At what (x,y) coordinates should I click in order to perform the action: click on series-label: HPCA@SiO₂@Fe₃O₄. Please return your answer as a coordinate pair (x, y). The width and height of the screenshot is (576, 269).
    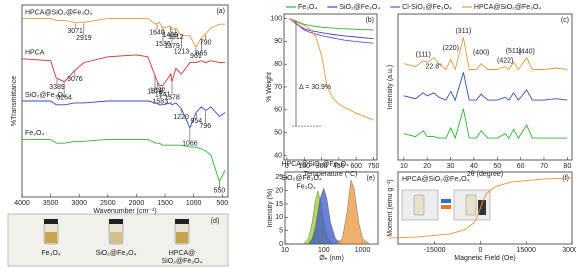
    Looking at the image, I should click on (316, 164).